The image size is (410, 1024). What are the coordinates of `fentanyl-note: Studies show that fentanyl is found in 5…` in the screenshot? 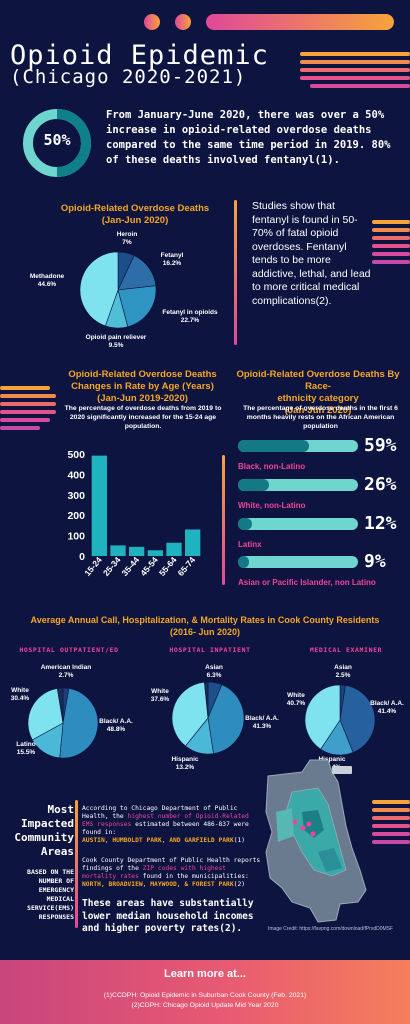 It's located at (311, 253).